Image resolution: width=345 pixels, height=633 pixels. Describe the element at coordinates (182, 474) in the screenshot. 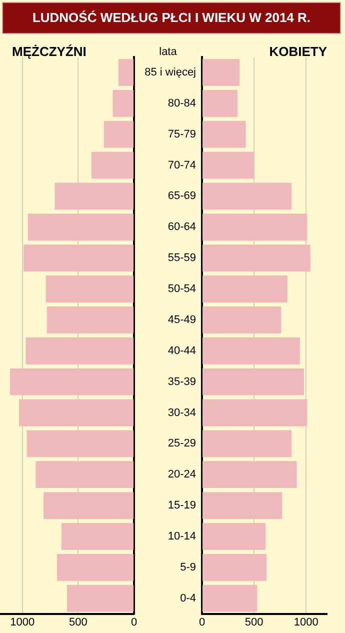

I see `y-tick-label: 20-24` at that location.